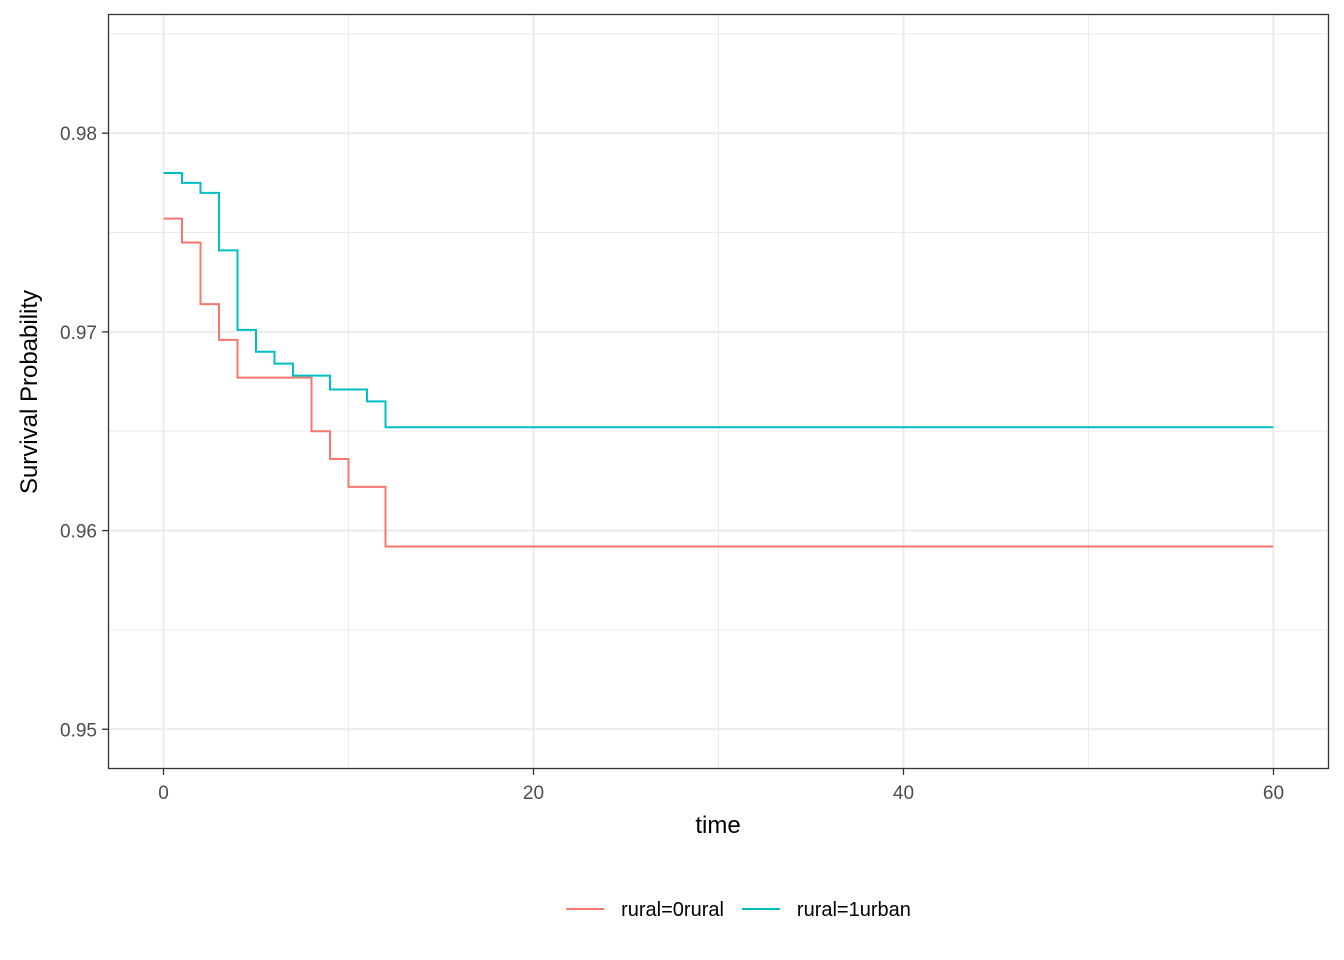 The width and height of the screenshot is (1344, 960). I want to click on legend-label-0: rural=0rural, so click(672, 910).